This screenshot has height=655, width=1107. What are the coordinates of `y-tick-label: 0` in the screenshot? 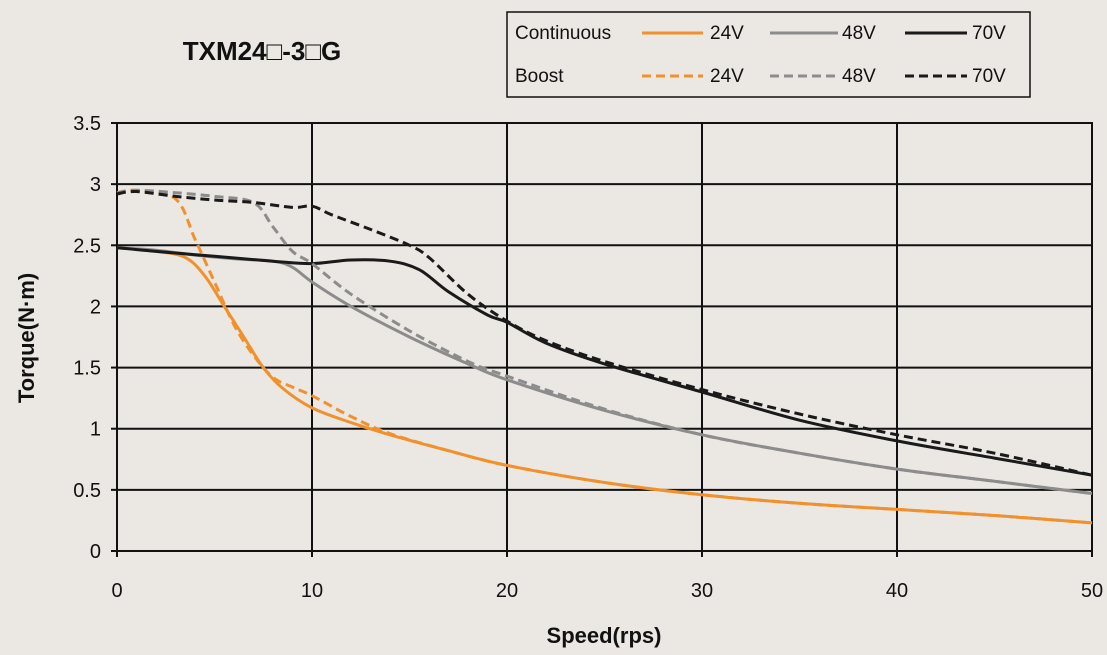 It's located at (95, 552).